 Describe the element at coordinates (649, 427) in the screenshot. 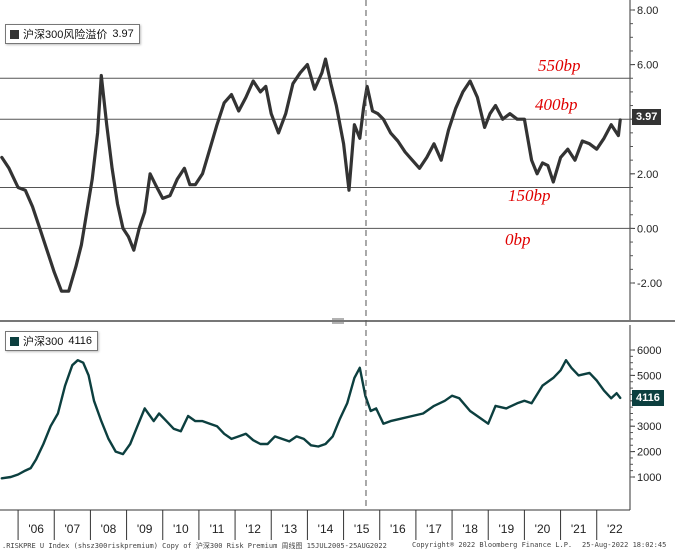

I see `bottom-y-tick-label: 3000` at that location.